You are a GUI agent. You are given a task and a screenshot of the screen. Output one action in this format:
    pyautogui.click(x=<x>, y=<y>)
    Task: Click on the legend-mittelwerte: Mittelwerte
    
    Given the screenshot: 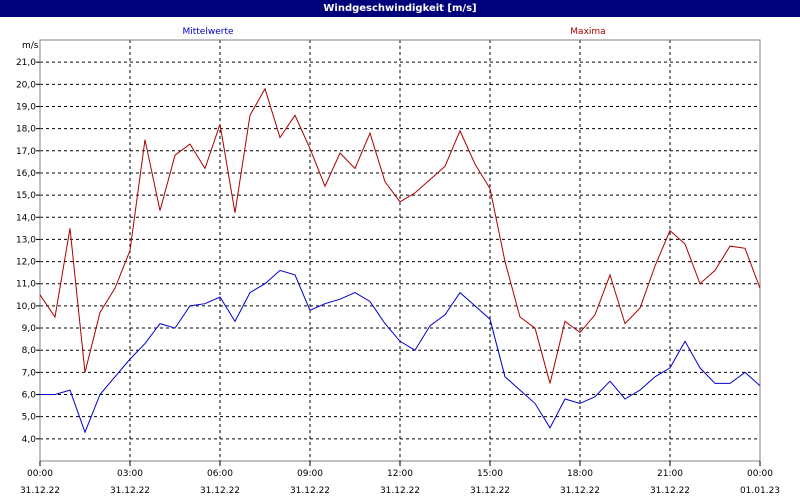 What is the action you would take?
    pyautogui.click(x=207, y=32)
    